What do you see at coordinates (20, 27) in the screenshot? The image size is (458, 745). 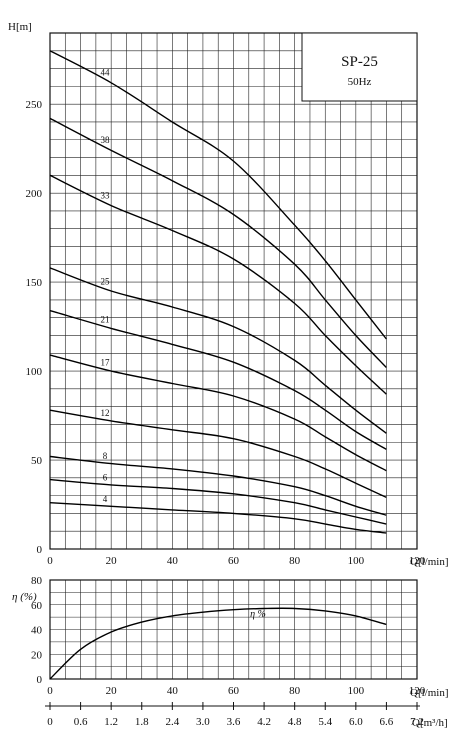 I see `head-y-axis-label: H[m]` at bounding box center [20, 27].